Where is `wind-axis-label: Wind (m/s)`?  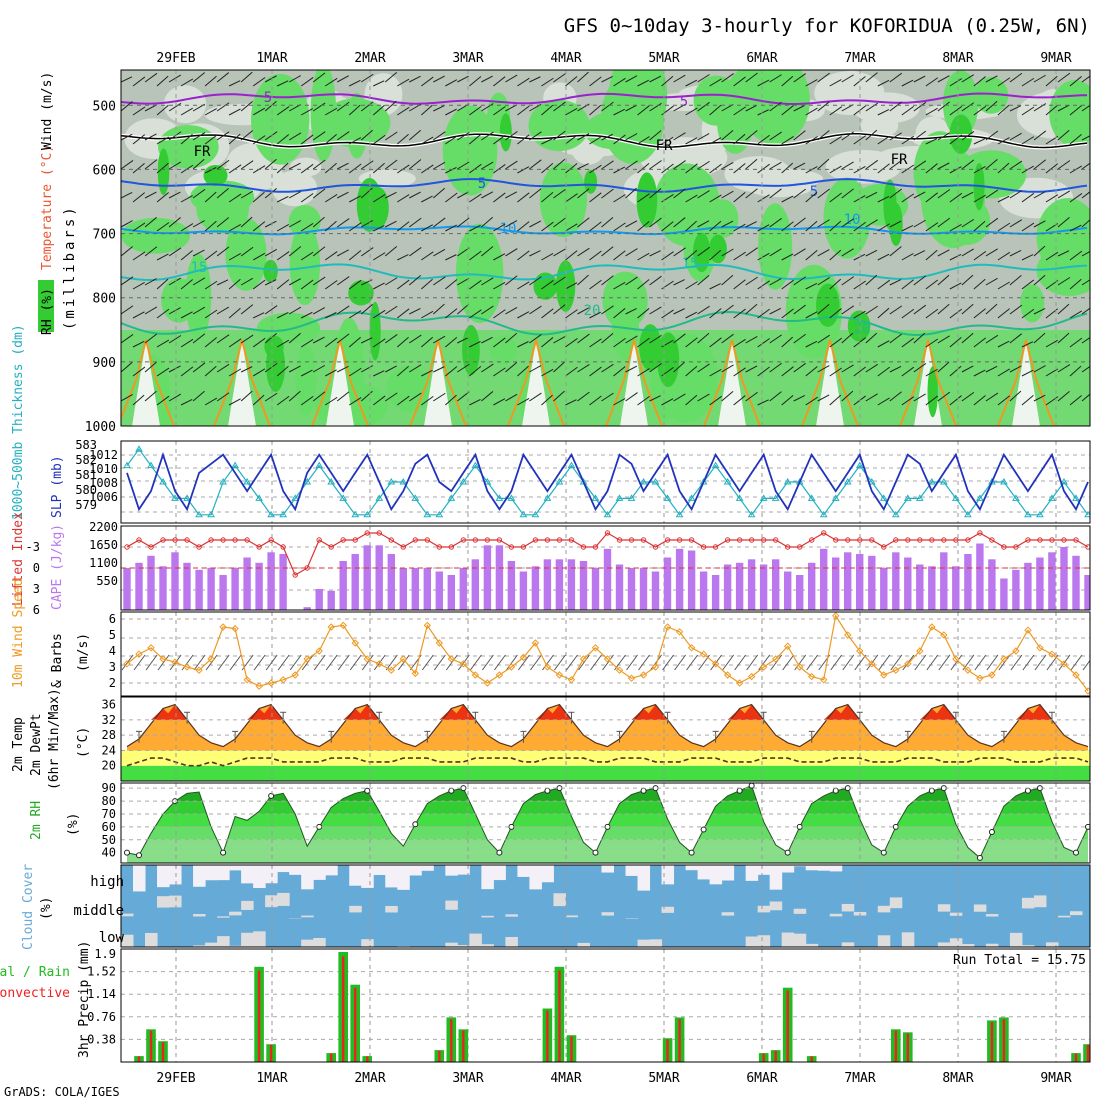 wind-axis-label: Wind (m/s) is located at coordinates (47, 111).